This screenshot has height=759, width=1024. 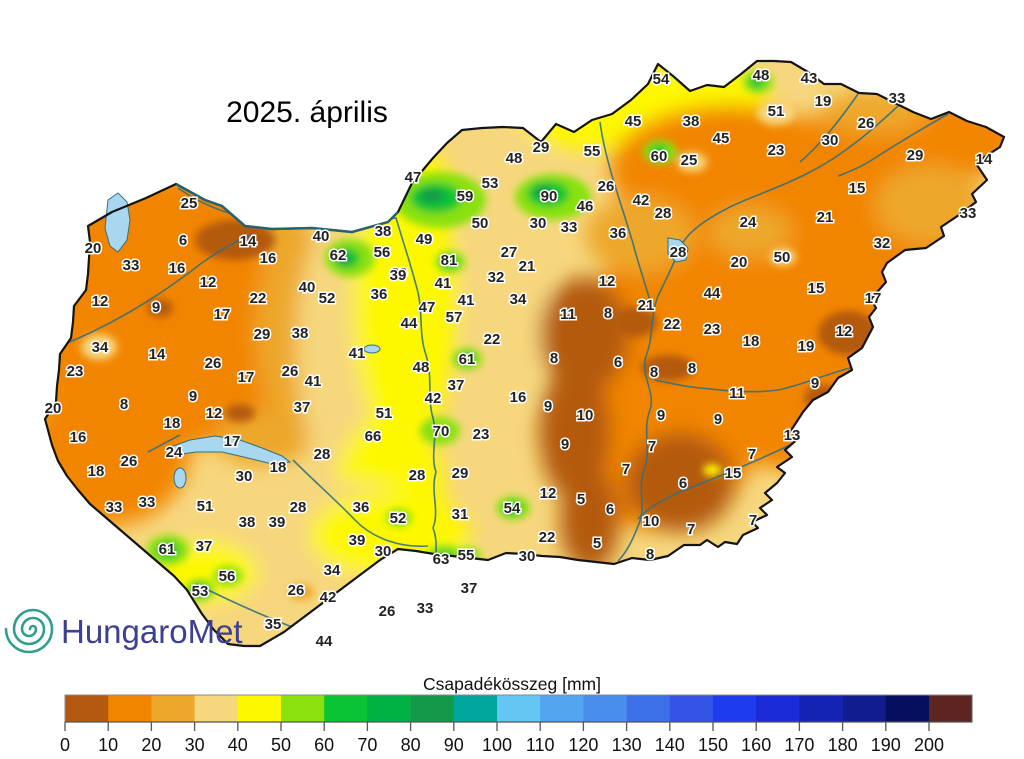 I want to click on raba-river, so click(x=156, y=290).